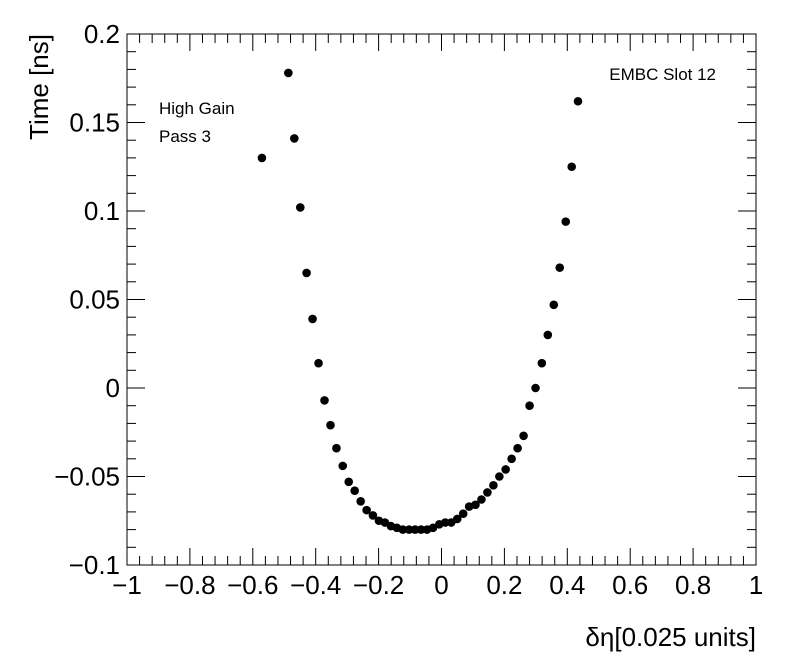 Image resolution: width=796 pixels, height=672 pixels. Describe the element at coordinates (670, 637) in the screenshot. I see `x-axis-title: δη[0.025 units]` at that location.